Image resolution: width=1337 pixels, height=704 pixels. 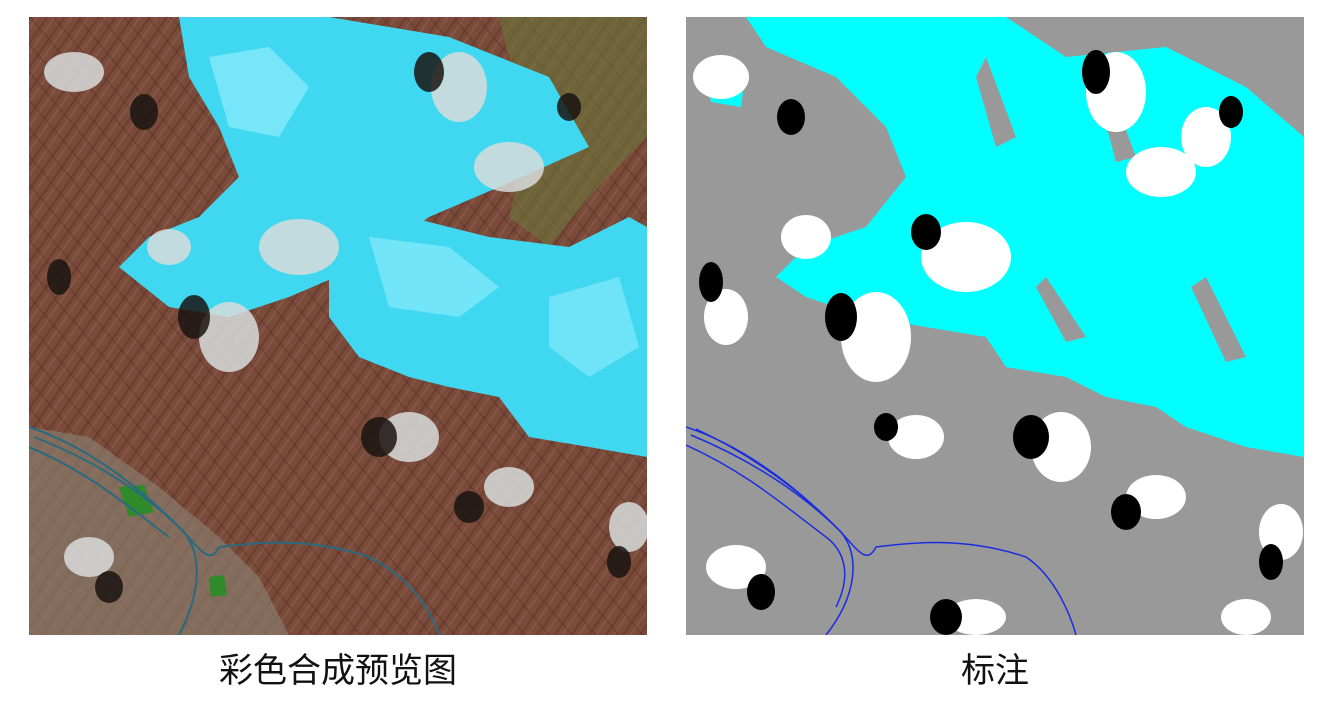 I want to click on caption-annotation: 标注, so click(x=995, y=671).